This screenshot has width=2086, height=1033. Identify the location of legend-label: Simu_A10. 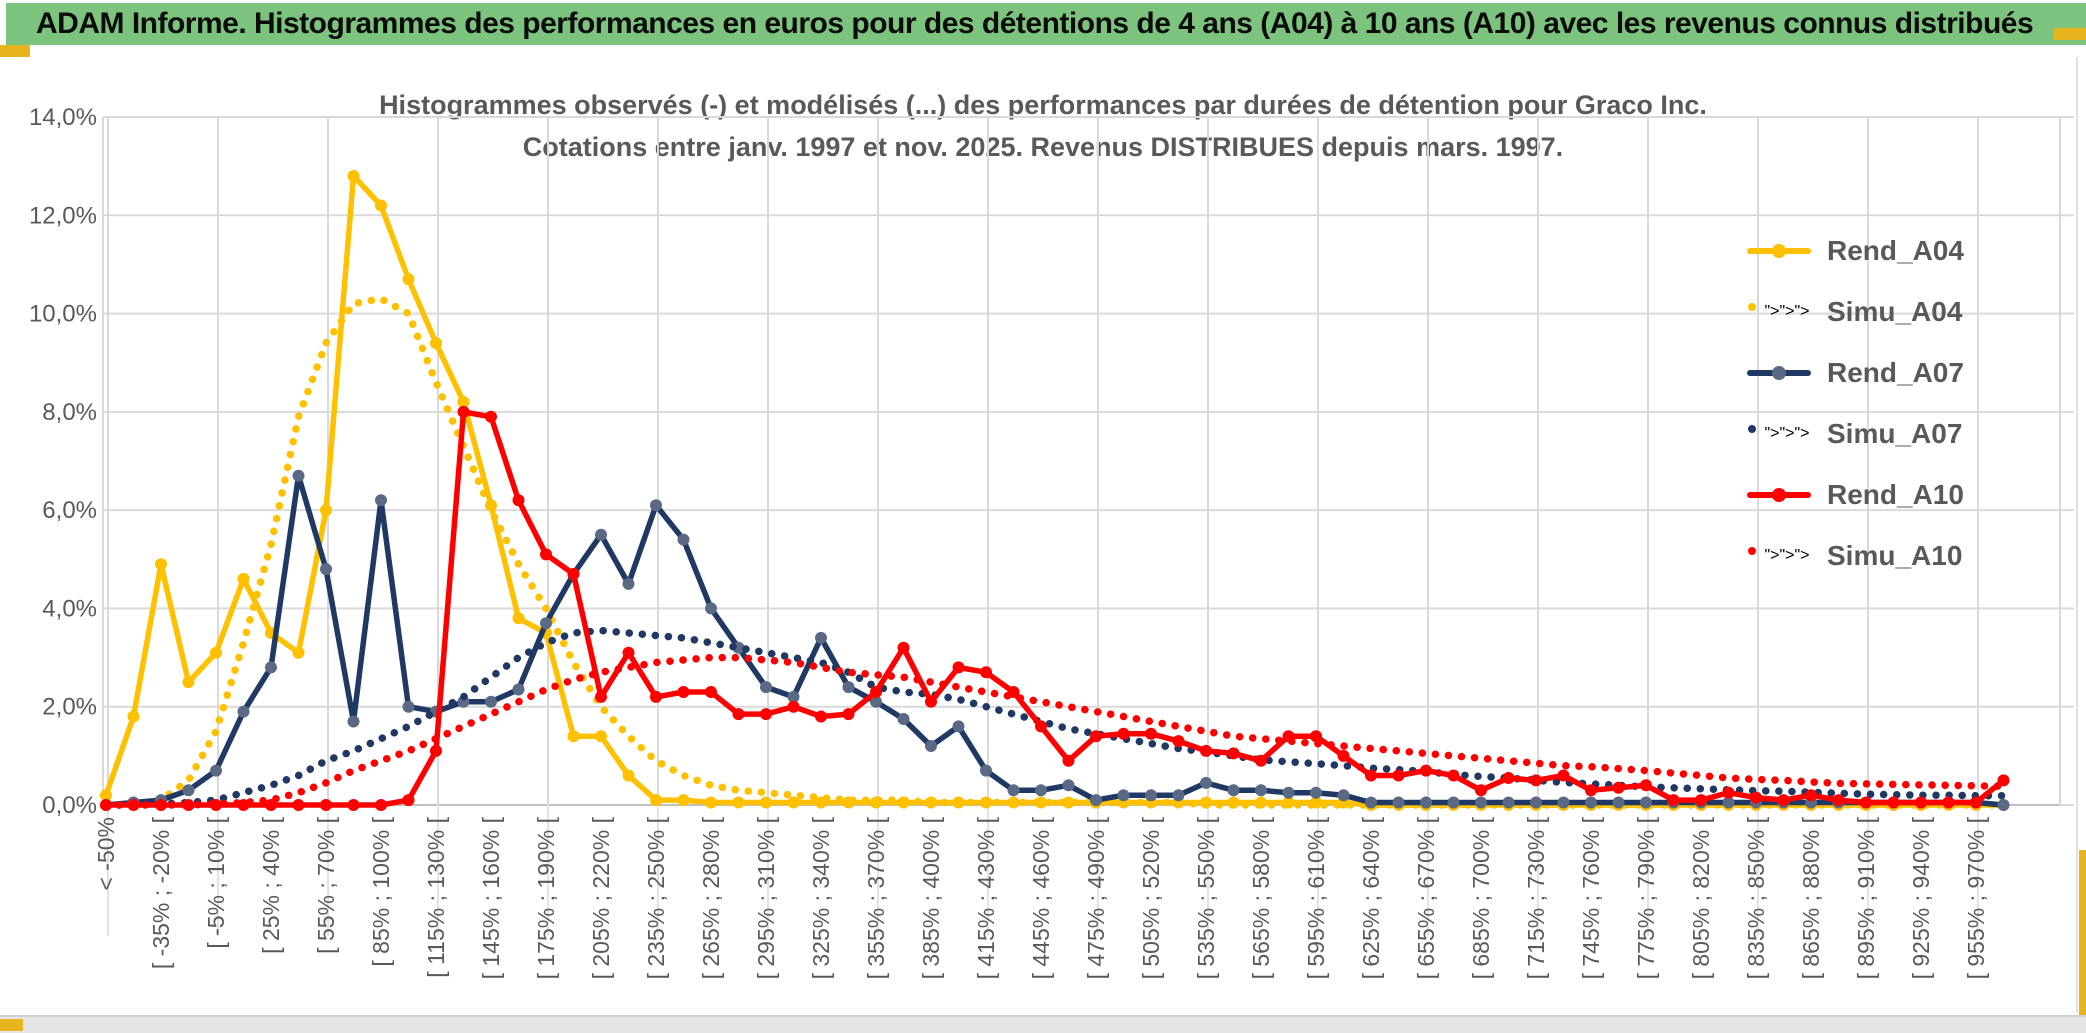
(1895, 555).